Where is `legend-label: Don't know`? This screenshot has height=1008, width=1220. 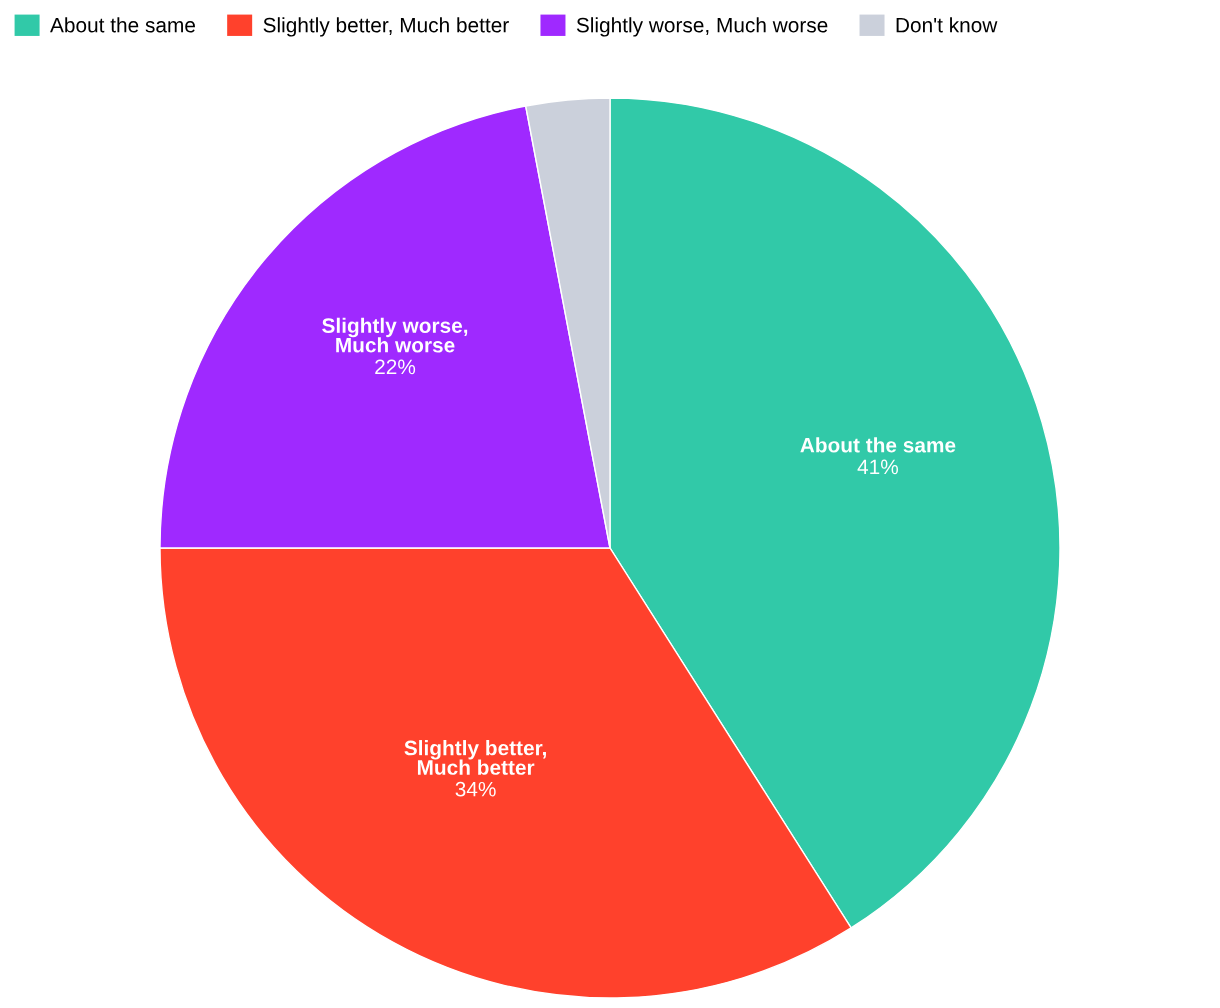 legend-label: Don't know is located at coordinates (947, 25).